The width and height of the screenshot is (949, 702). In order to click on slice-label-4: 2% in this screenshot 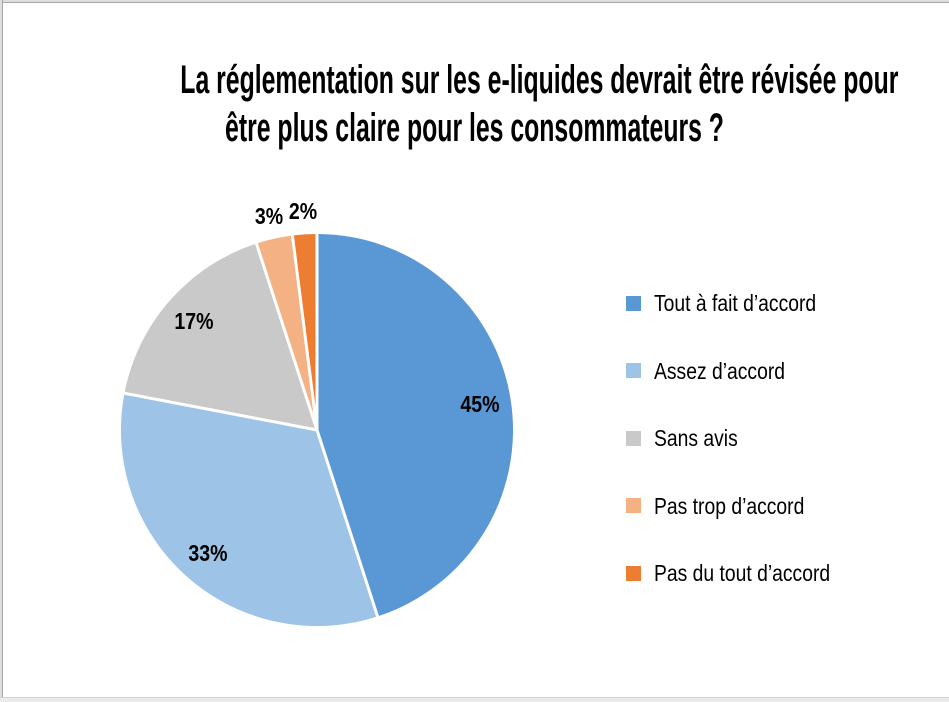, I will do `click(303, 210)`.